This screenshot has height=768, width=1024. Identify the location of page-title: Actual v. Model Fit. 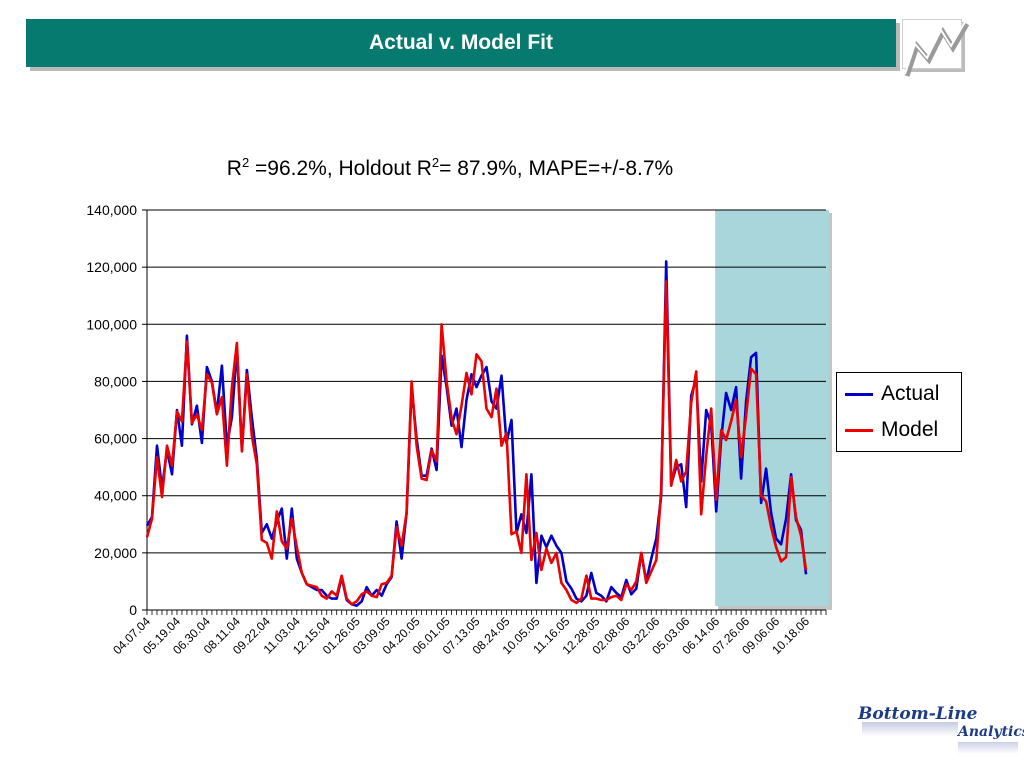
(461, 42).